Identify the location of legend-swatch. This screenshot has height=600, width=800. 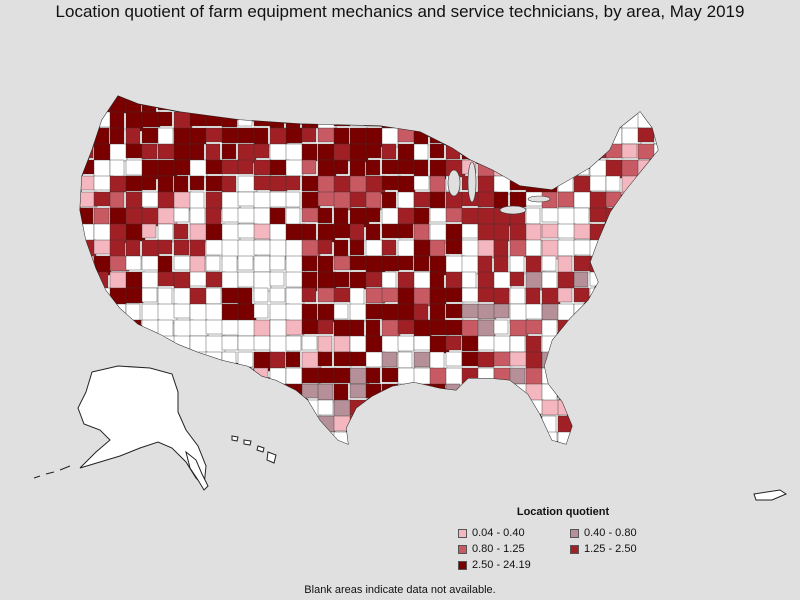
(462, 533).